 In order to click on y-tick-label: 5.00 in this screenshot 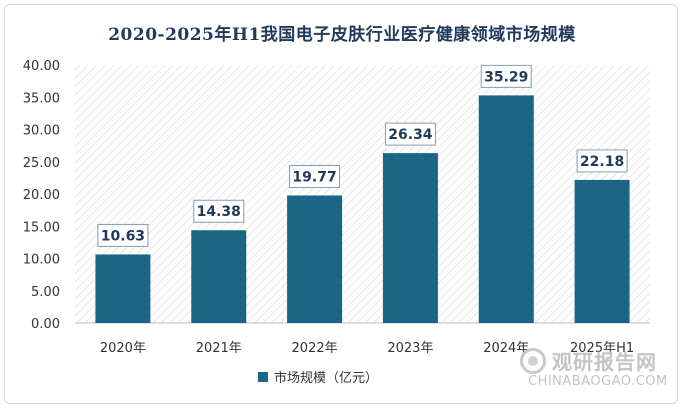, I will do `click(45, 292)`.